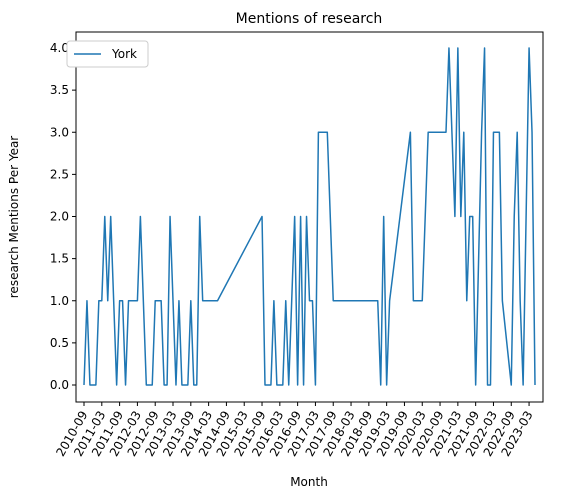 The width and height of the screenshot is (567, 498). What do you see at coordinates (59, 174) in the screenshot?
I see `y-tick-label: 2.5` at bounding box center [59, 174].